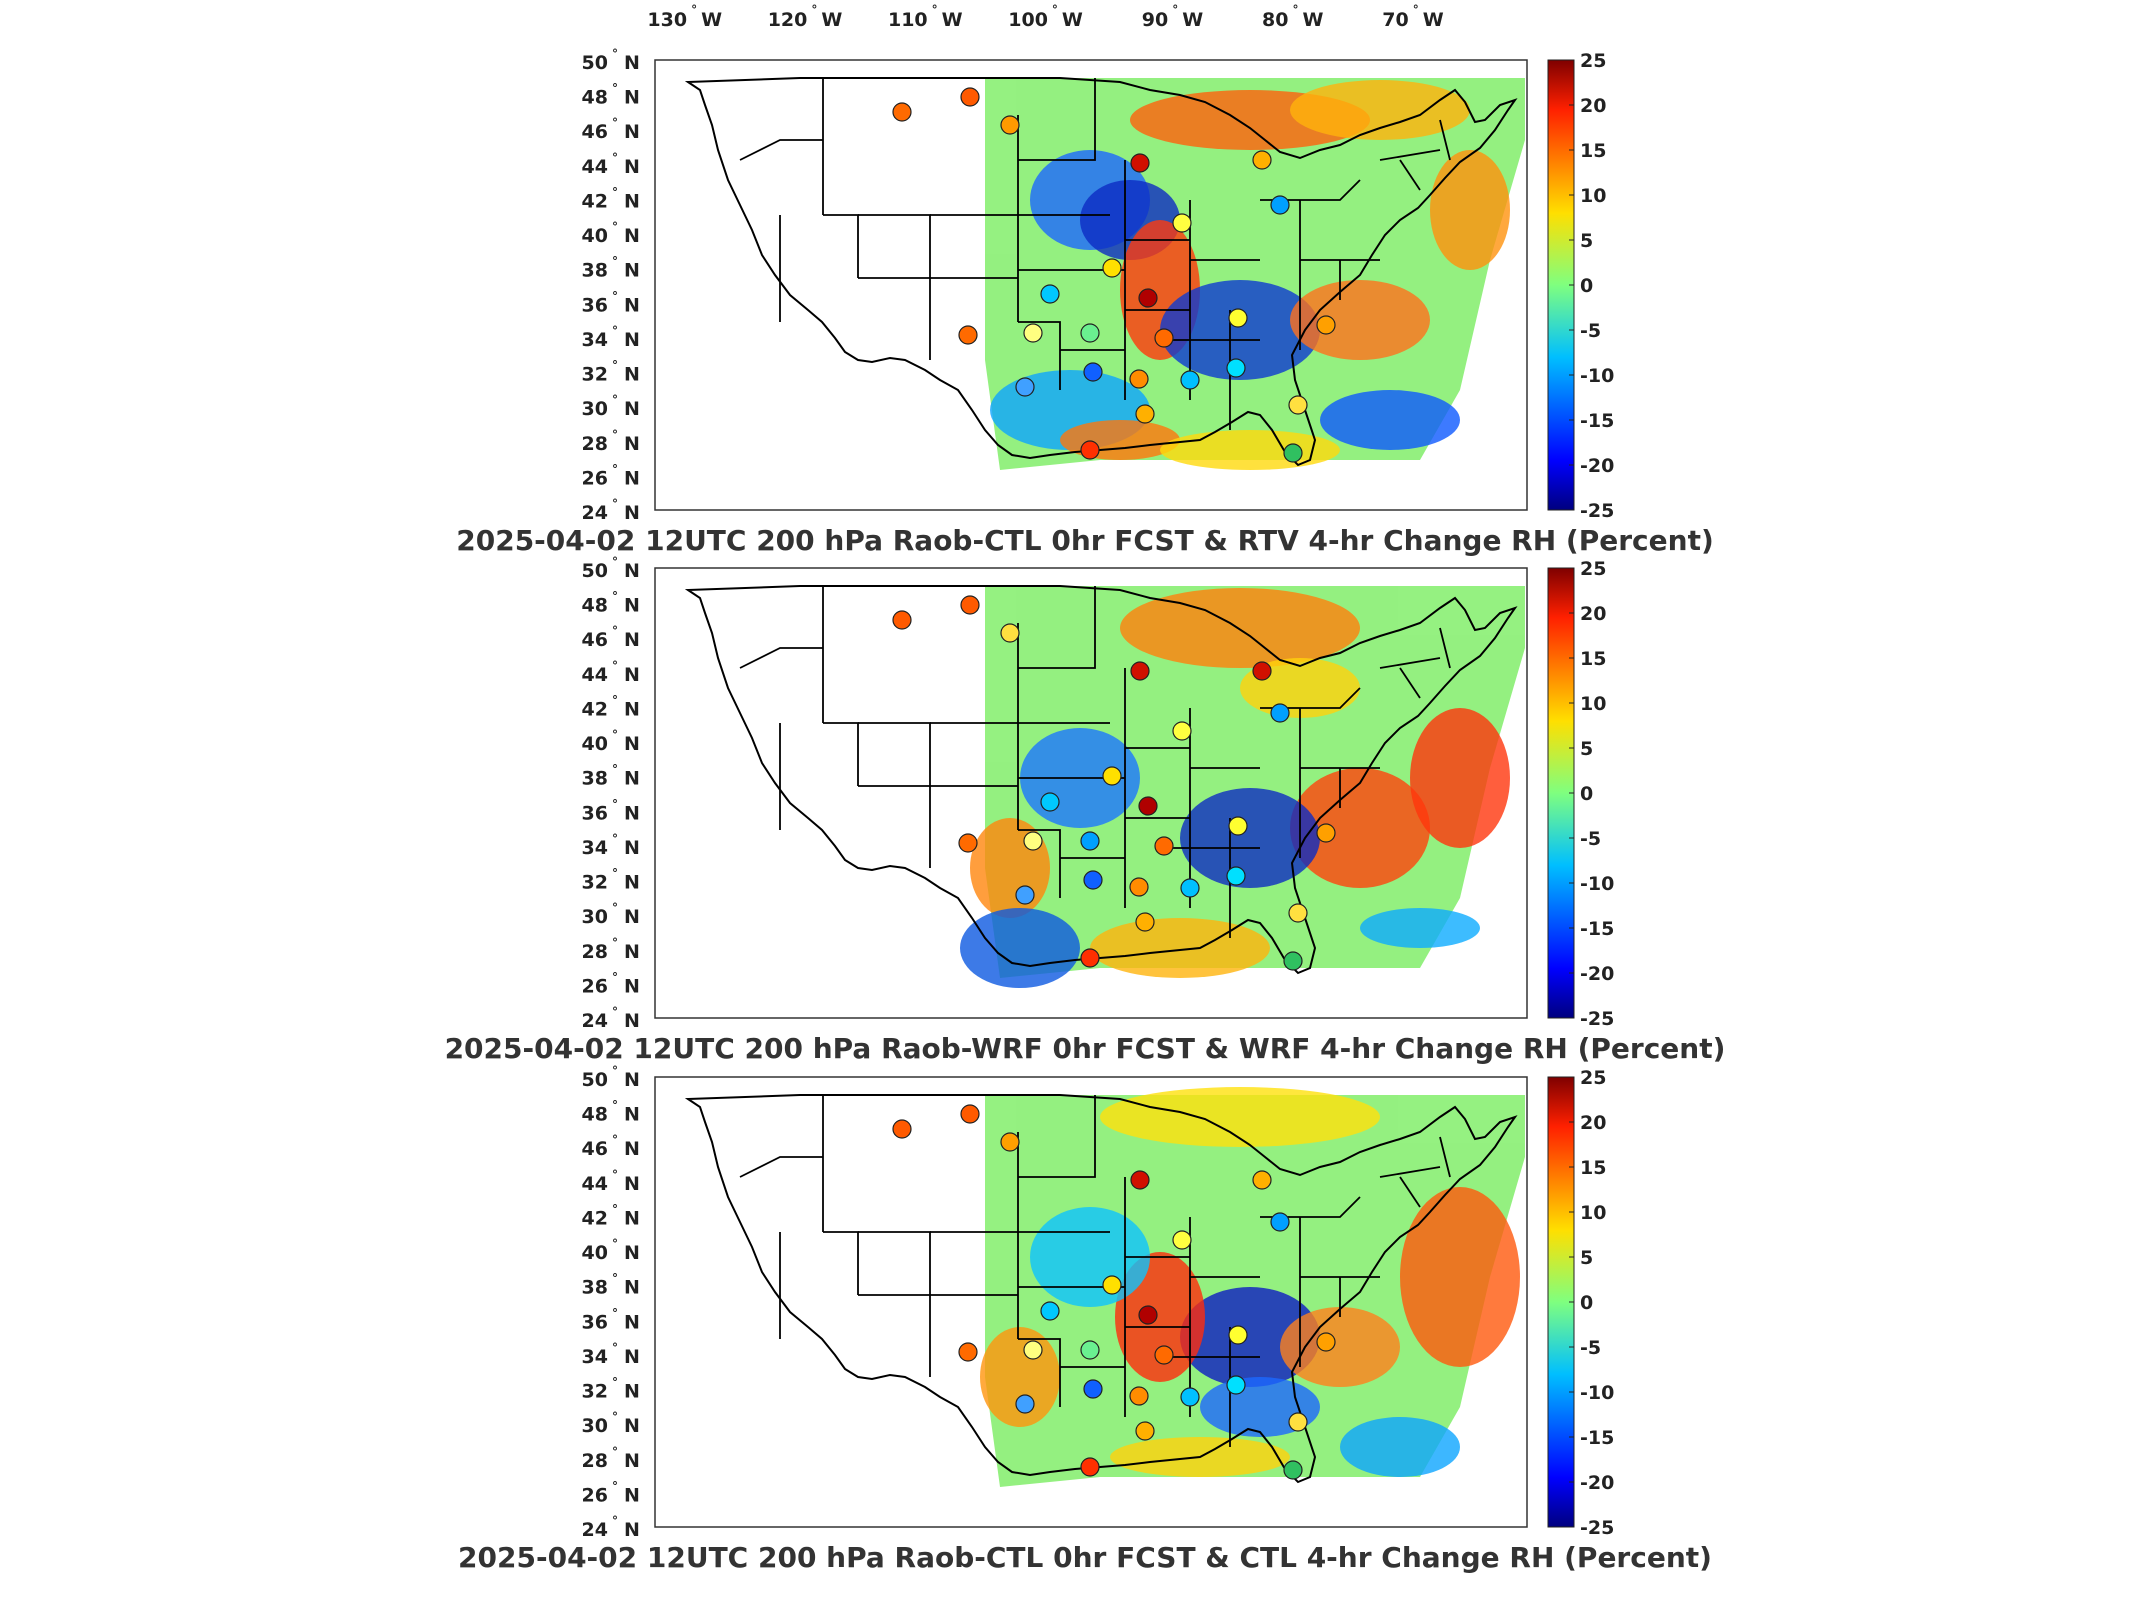 The height and width of the screenshot is (1600, 2133). I want to click on svg-text: 38, so click(595, 271).